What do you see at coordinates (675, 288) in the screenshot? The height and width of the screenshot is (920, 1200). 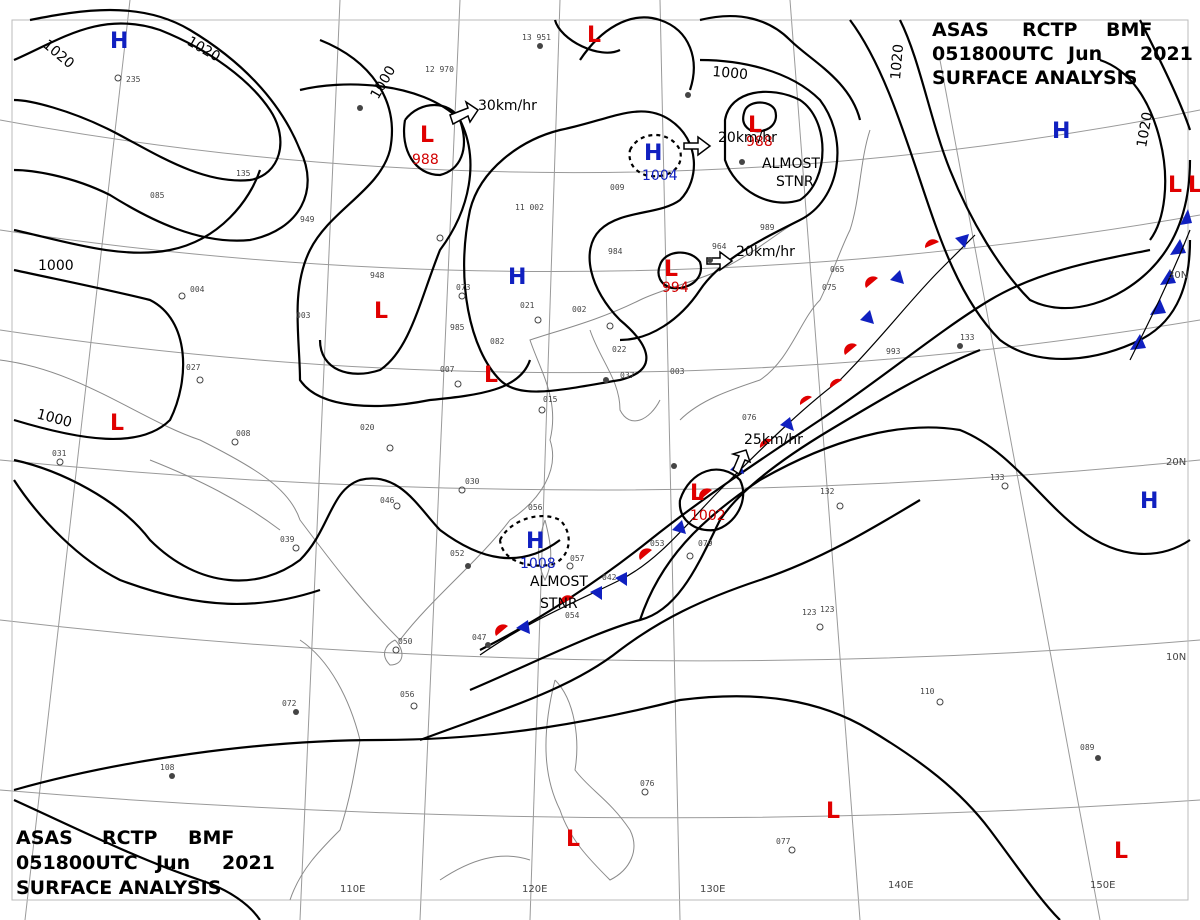 I see `pressure-value: 994` at bounding box center [675, 288].